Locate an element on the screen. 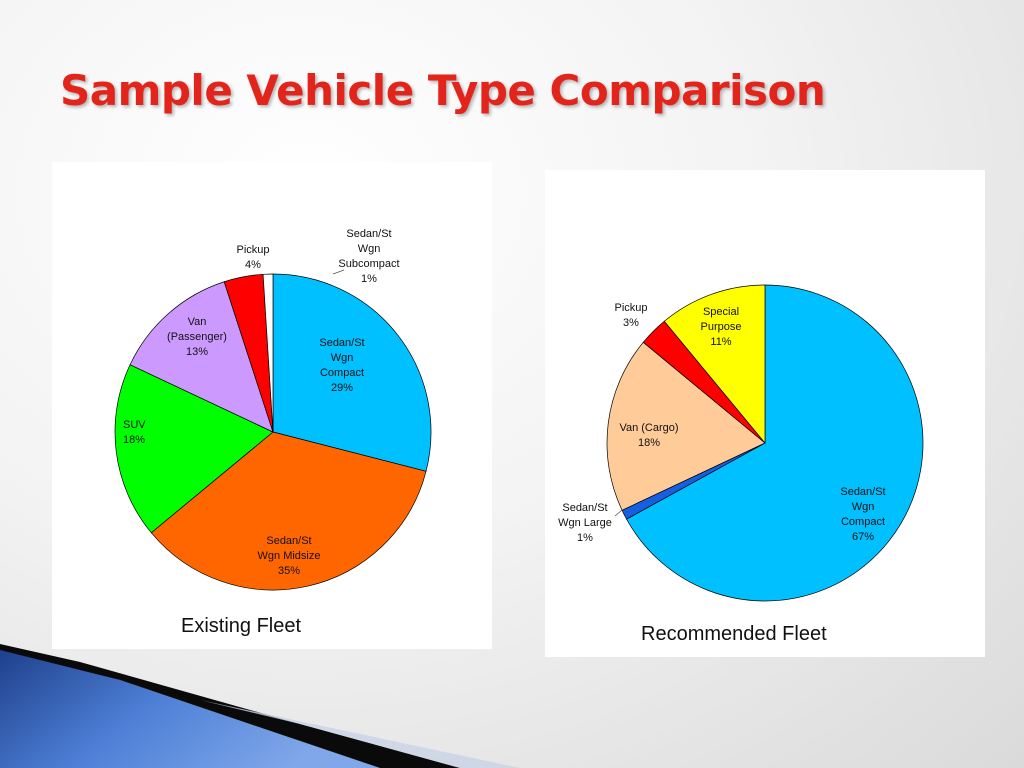  leader-line-sedan-st-wgn-subcompact is located at coordinates (338, 272).